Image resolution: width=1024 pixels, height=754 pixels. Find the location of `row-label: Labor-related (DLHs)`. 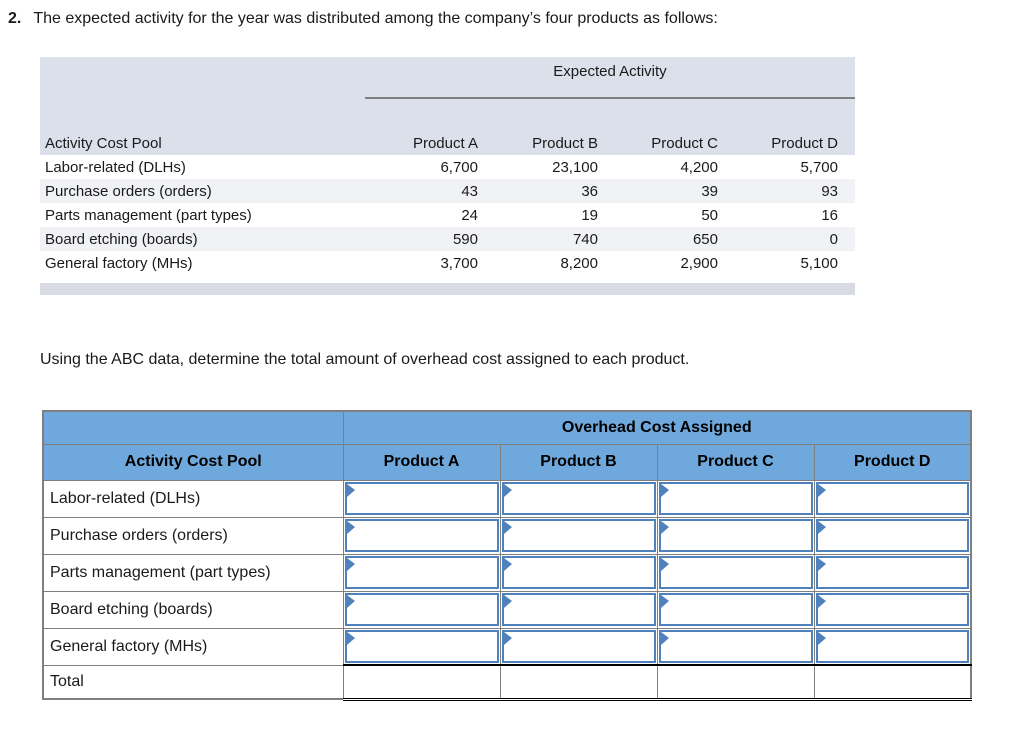

row-label: Labor-related (DLHs) is located at coordinates (115, 167).